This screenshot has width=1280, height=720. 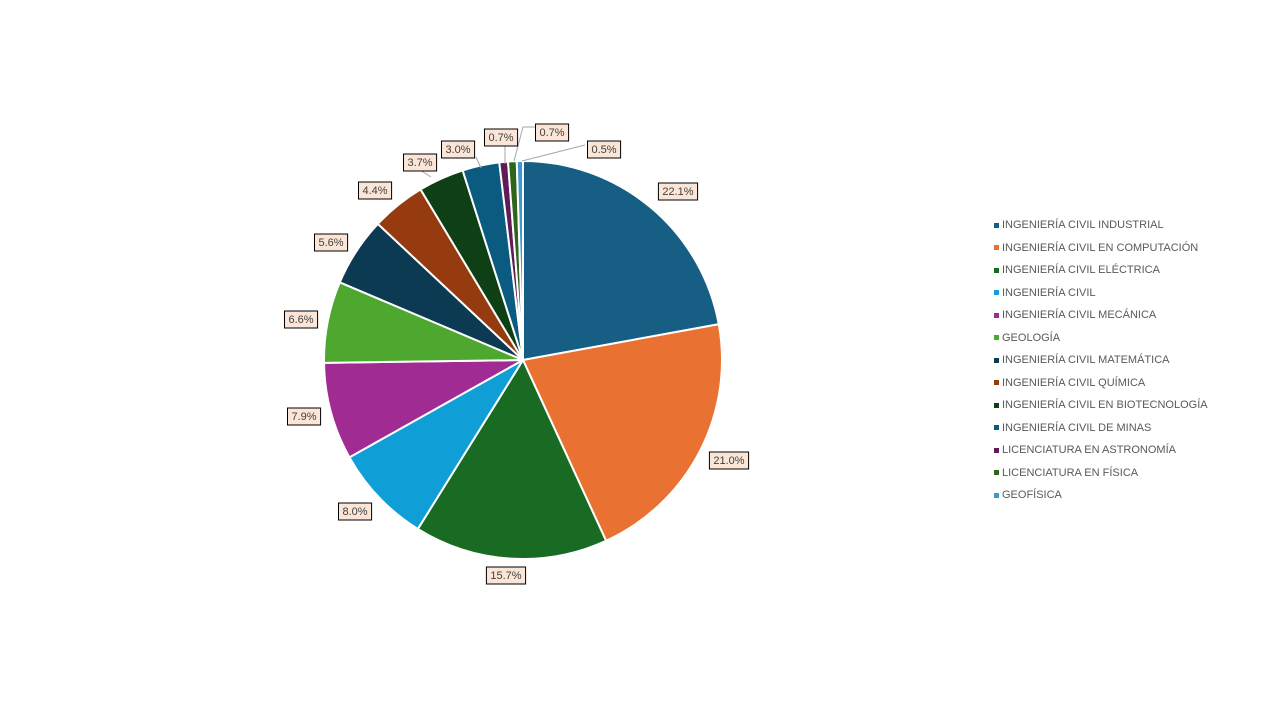 I want to click on data-label-text: 0.5%, so click(x=603, y=150).